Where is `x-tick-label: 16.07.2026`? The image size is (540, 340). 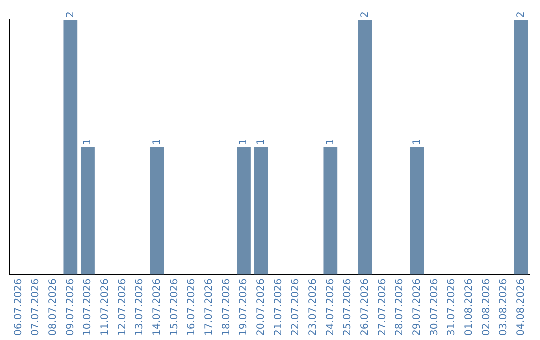
x-tick-label: 16.07.2026 is located at coordinates (192, 307).